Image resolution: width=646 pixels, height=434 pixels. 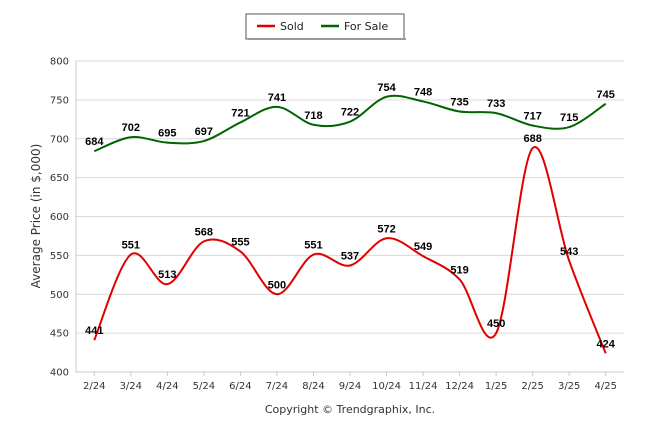 I want to click on x-tick-label: 7/24, so click(x=277, y=386).